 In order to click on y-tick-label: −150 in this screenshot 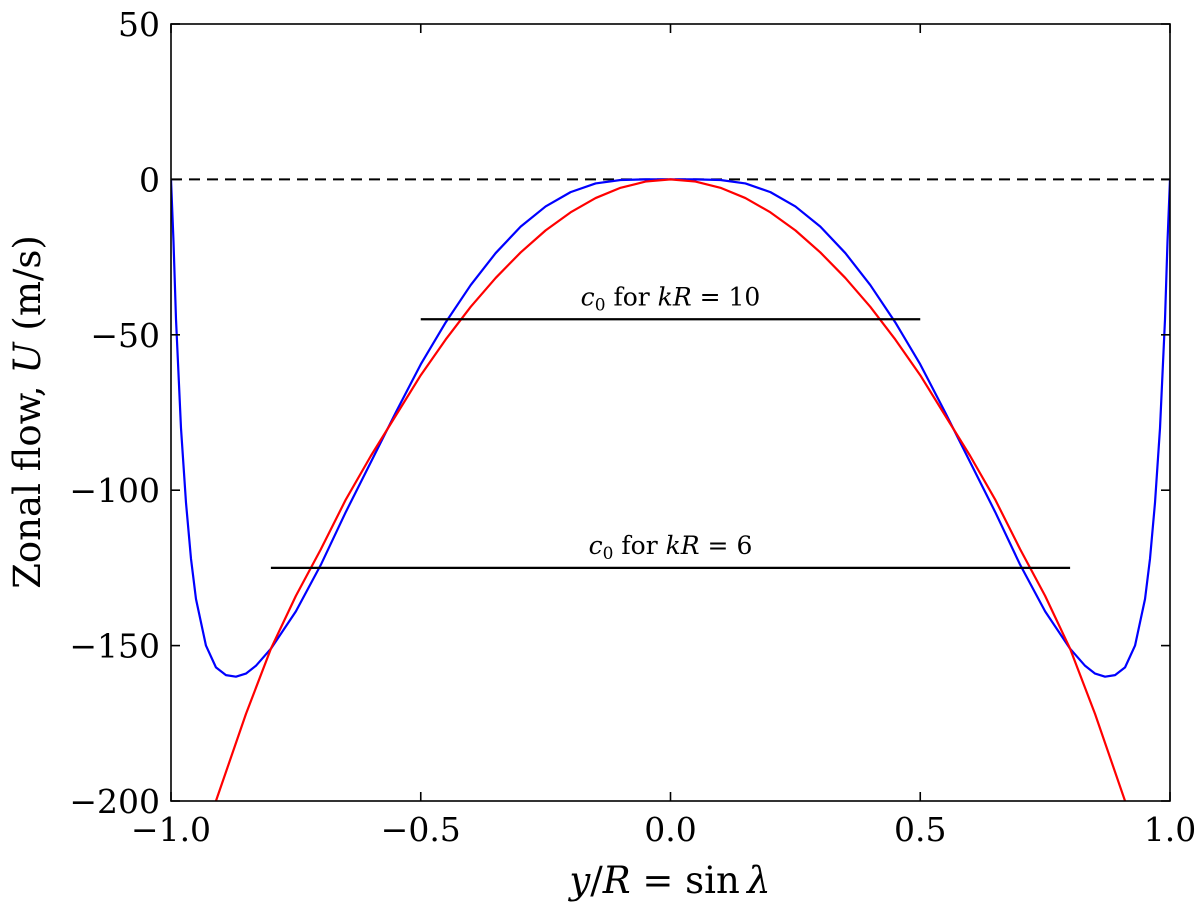, I will do `click(114, 646)`.